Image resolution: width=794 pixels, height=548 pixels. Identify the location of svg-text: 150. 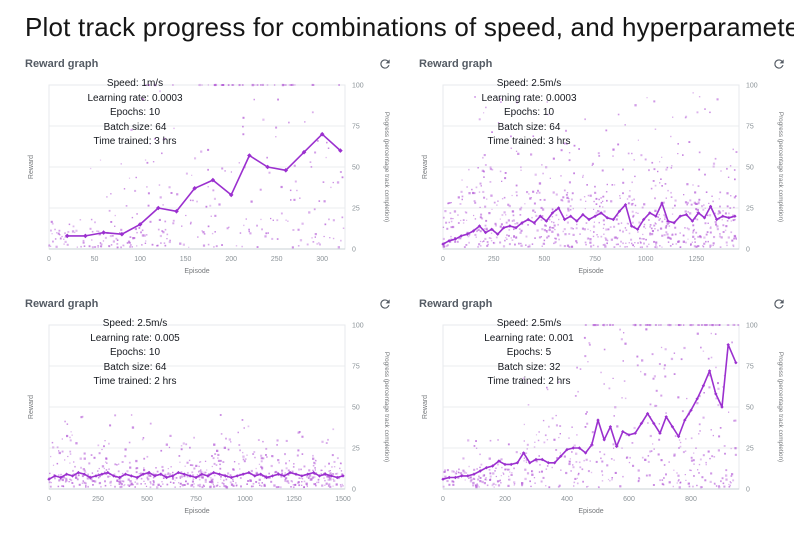
(186, 259).